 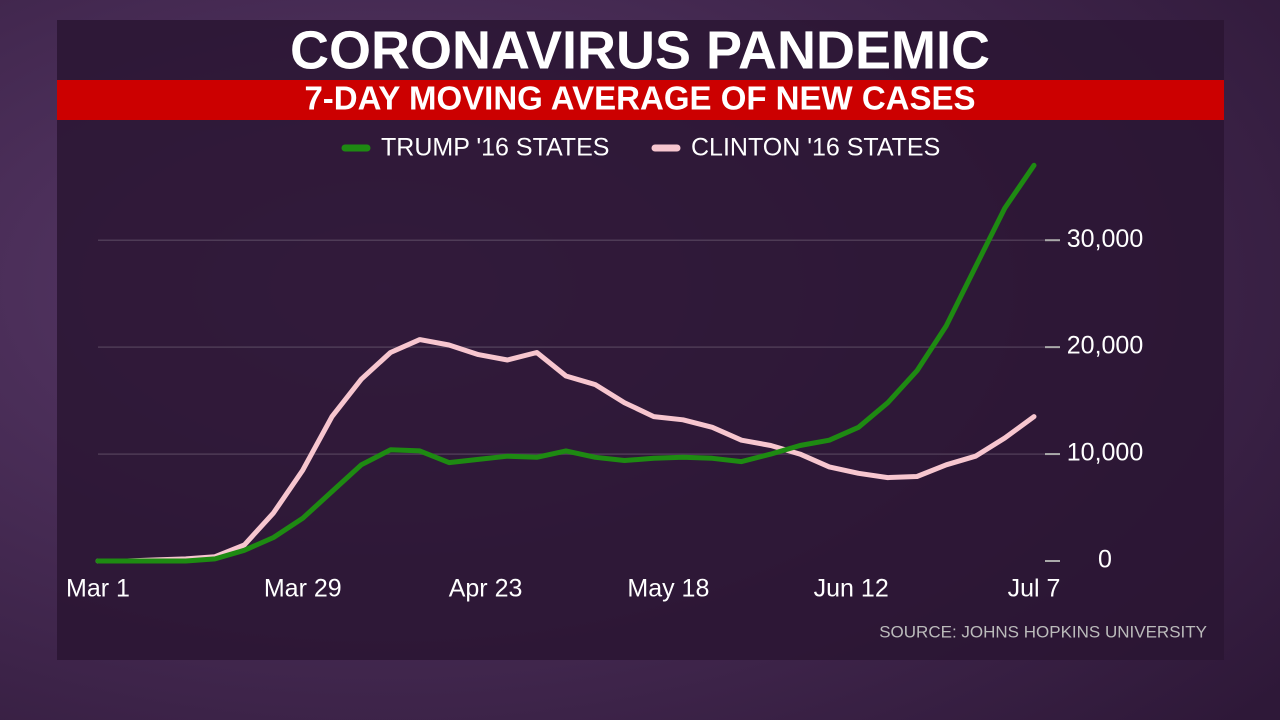 What do you see at coordinates (668, 589) in the screenshot?
I see `x-tick-label: May 18` at bounding box center [668, 589].